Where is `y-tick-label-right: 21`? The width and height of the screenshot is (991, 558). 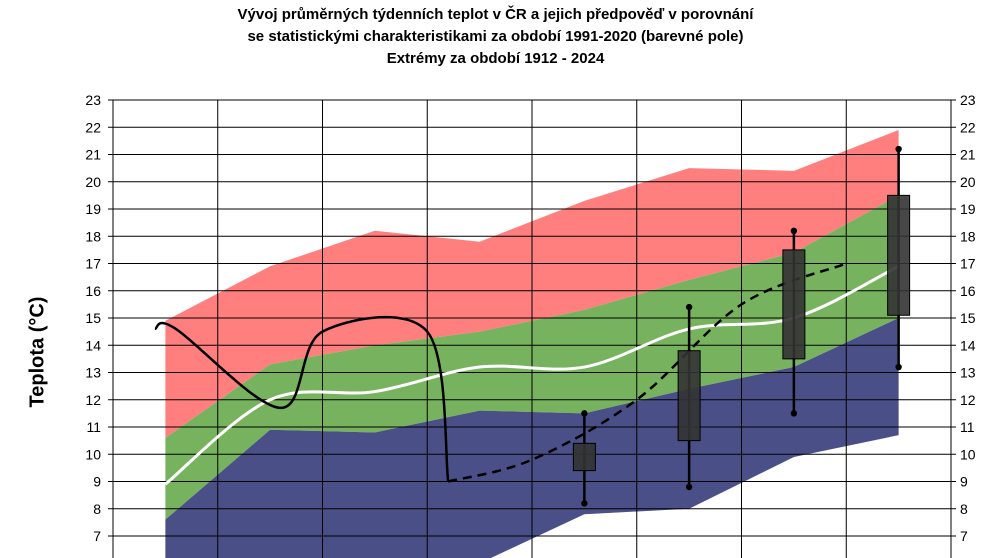
y-tick-label-right: 21 is located at coordinates (968, 155).